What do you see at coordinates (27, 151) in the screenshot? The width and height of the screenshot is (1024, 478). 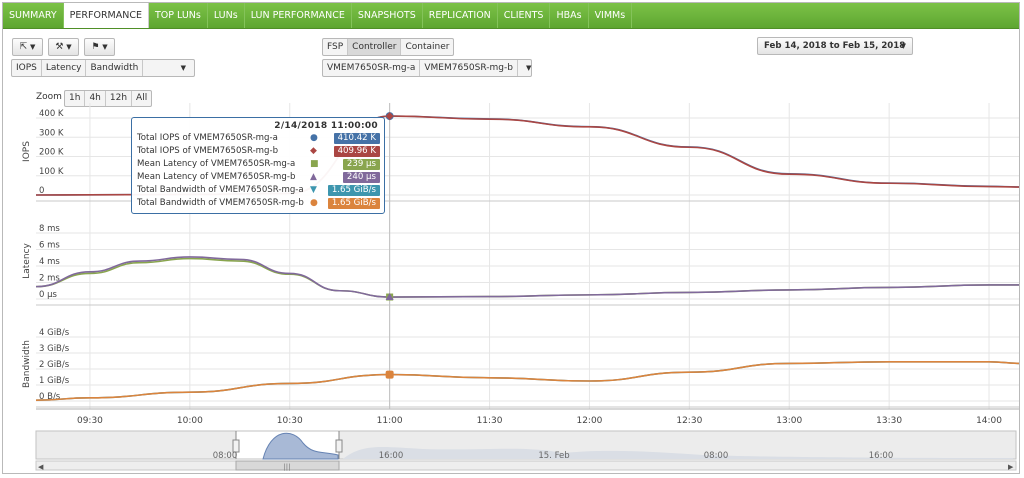 I see `y-axis-label: IOPS` at bounding box center [27, 151].